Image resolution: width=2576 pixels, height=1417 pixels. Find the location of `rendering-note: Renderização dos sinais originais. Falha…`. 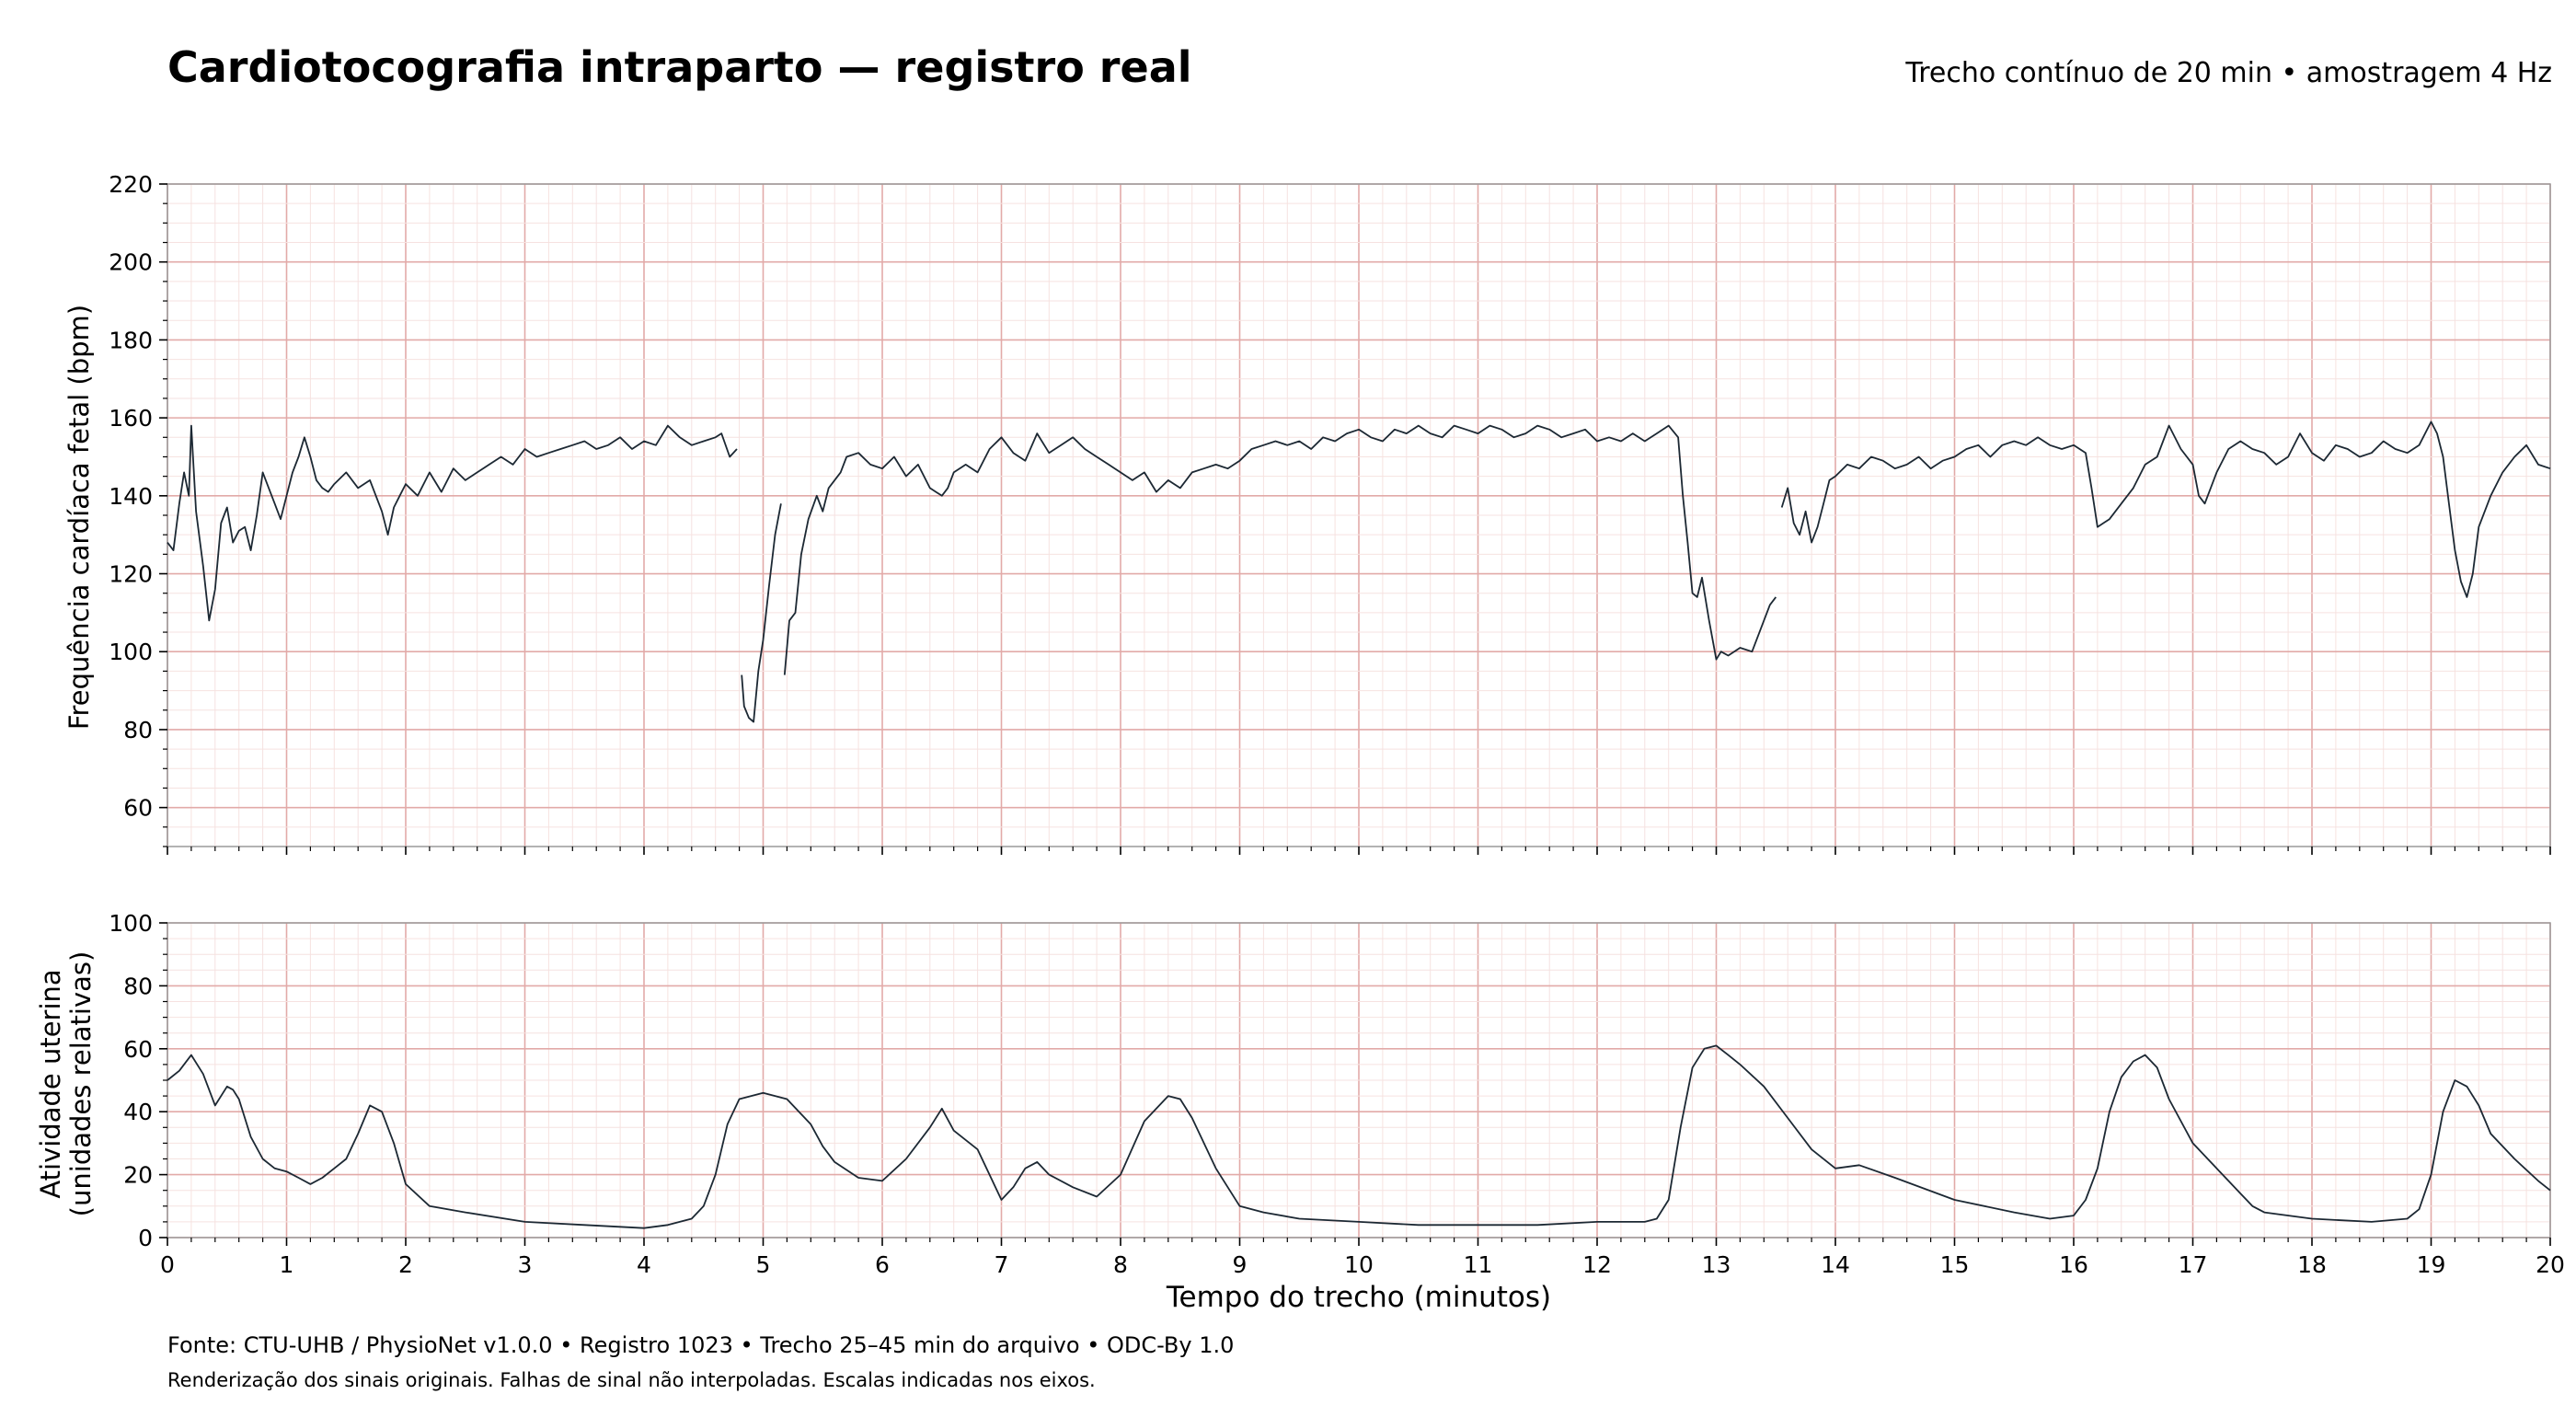

rendering-note: Renderização dos sinais originais. Falha… is located at coordinates (631, 1380).